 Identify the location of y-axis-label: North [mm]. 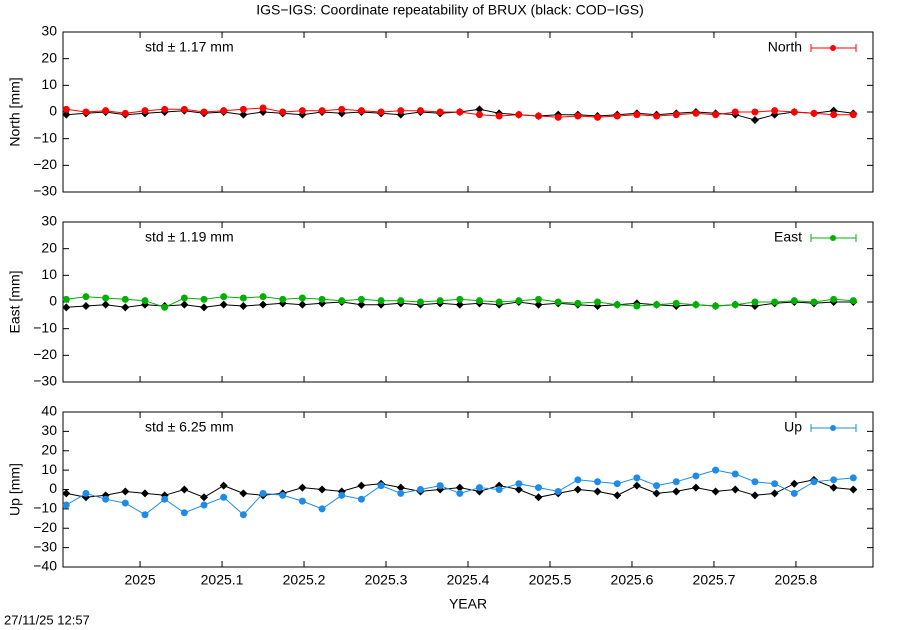
(15, 111).